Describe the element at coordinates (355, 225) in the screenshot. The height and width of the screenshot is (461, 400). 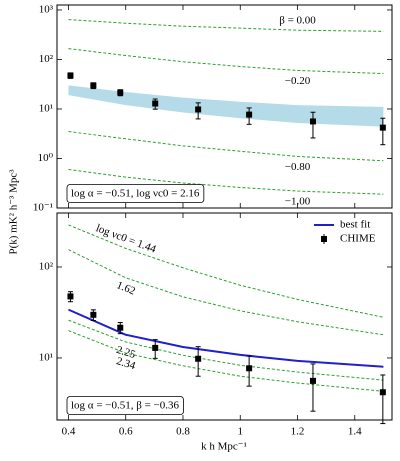
I see `legend-label: best fit` at that location.